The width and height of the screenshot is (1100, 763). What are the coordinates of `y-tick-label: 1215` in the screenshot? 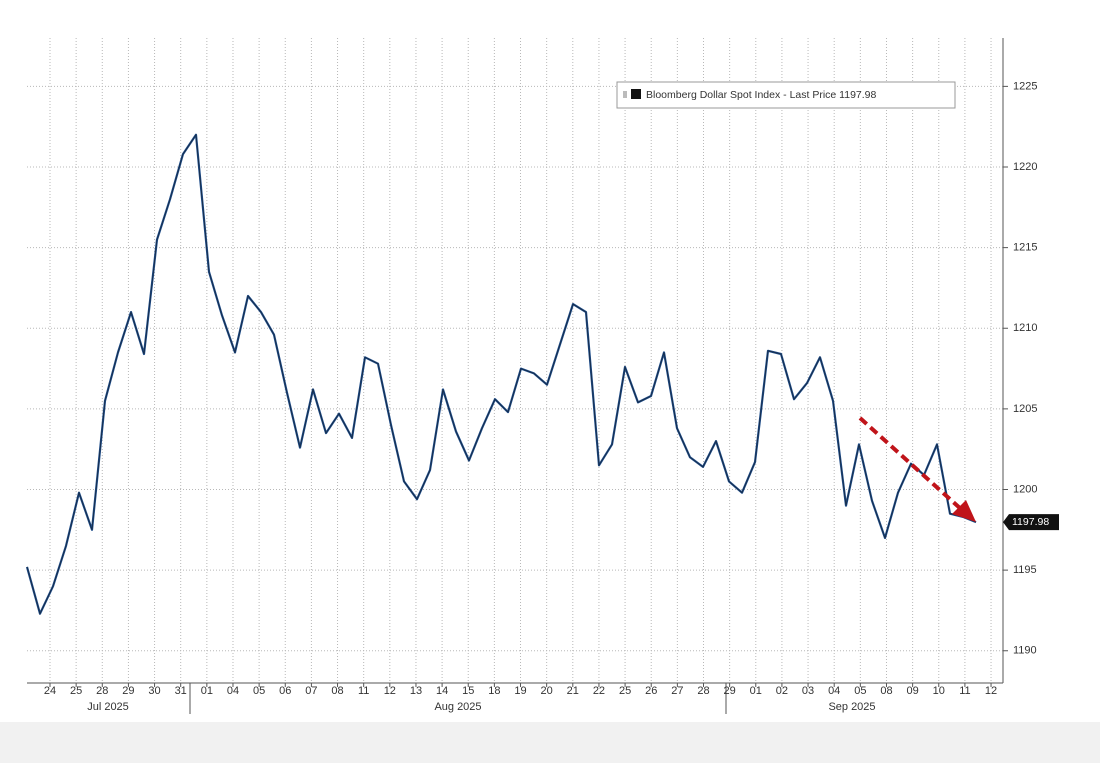 It's located at (1025, 248).